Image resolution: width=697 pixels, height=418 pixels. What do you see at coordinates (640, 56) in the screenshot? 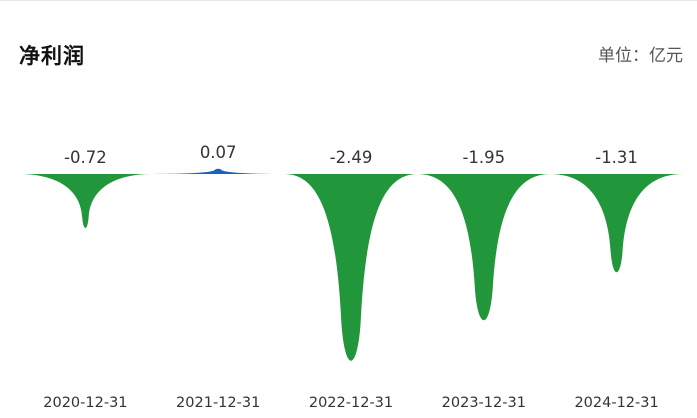
I see `unit-label: 单位：亿元` at bounding box center [640, 56].